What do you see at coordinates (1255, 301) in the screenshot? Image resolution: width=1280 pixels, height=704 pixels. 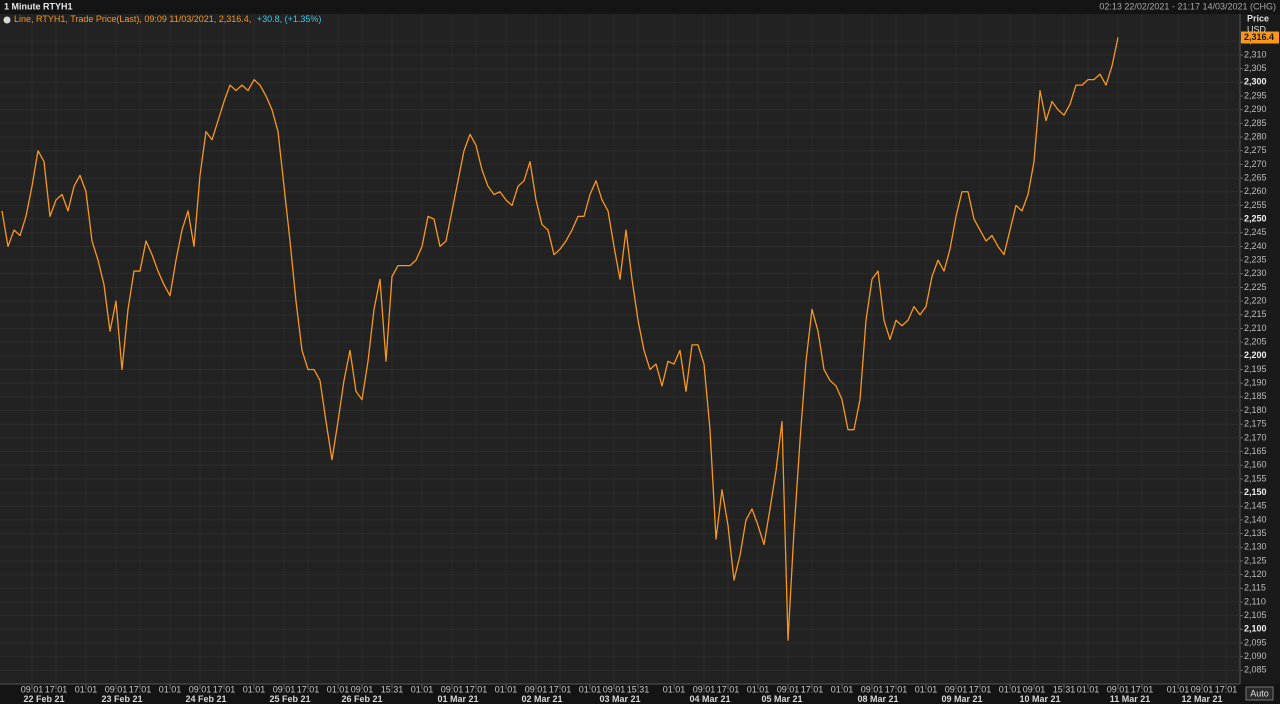 I see `y-tick-label: 2,220` at bounding box center [1255, 301].